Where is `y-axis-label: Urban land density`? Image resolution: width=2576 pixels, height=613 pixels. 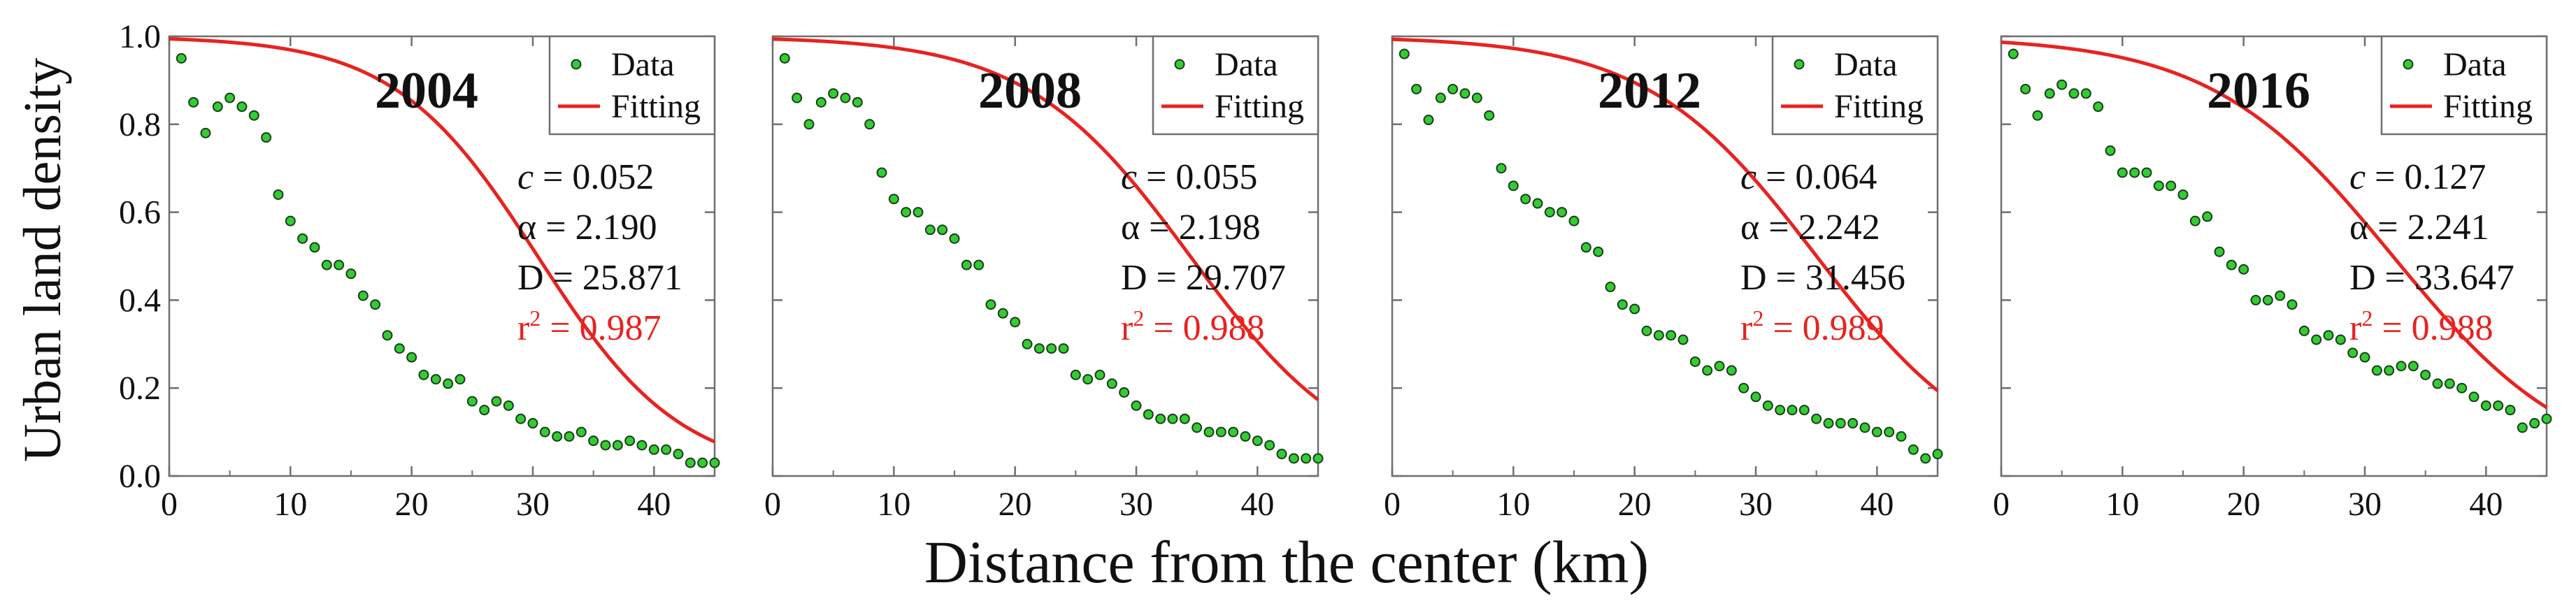
y-axis-label: Urban land density is located at coordinates (42, 260).